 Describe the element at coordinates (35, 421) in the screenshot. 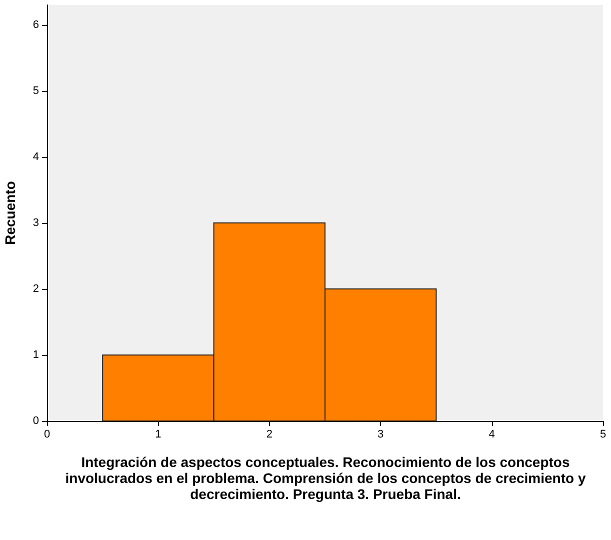

I see `y-tick-label: 0` at that location.